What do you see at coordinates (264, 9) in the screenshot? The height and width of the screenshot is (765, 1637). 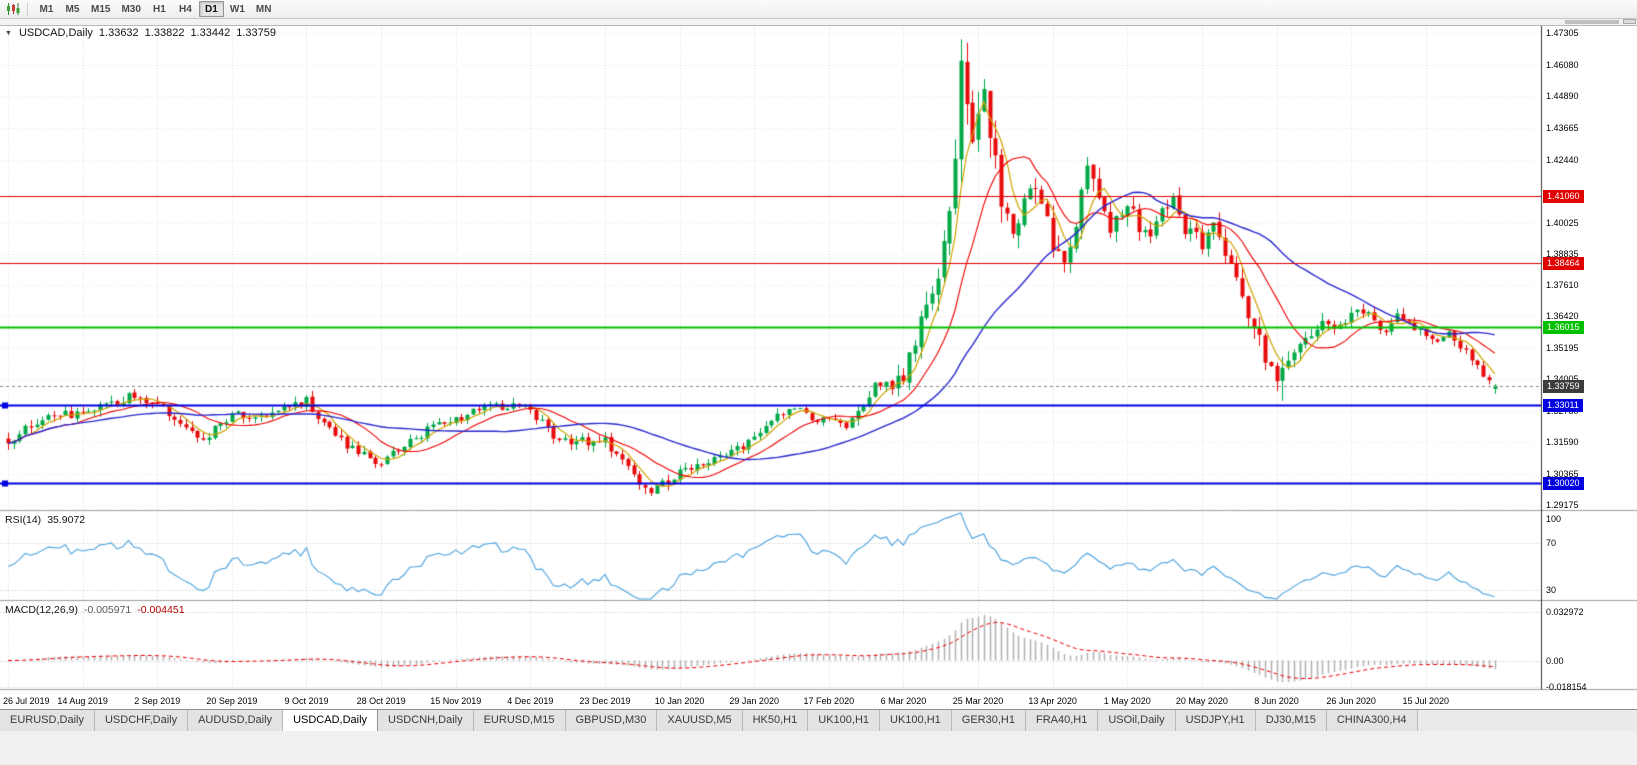 I see `timeframe-button-mn: MN` at bounding box center [264, 9].